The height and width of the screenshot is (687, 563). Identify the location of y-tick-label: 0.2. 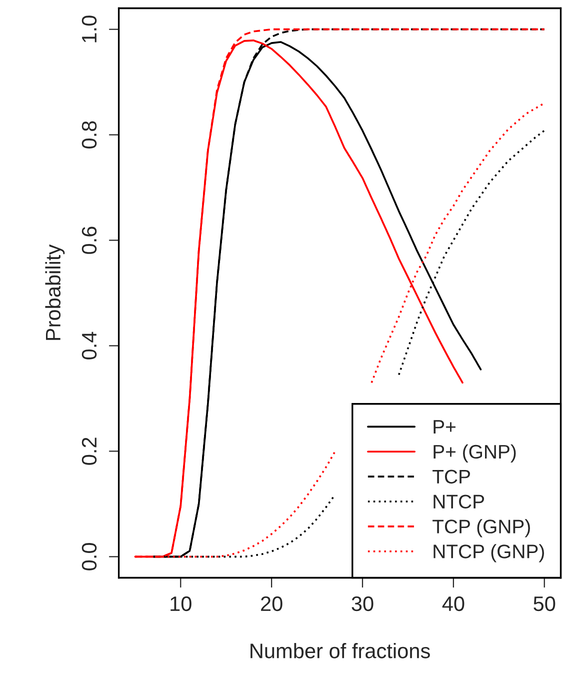
(89, 451).